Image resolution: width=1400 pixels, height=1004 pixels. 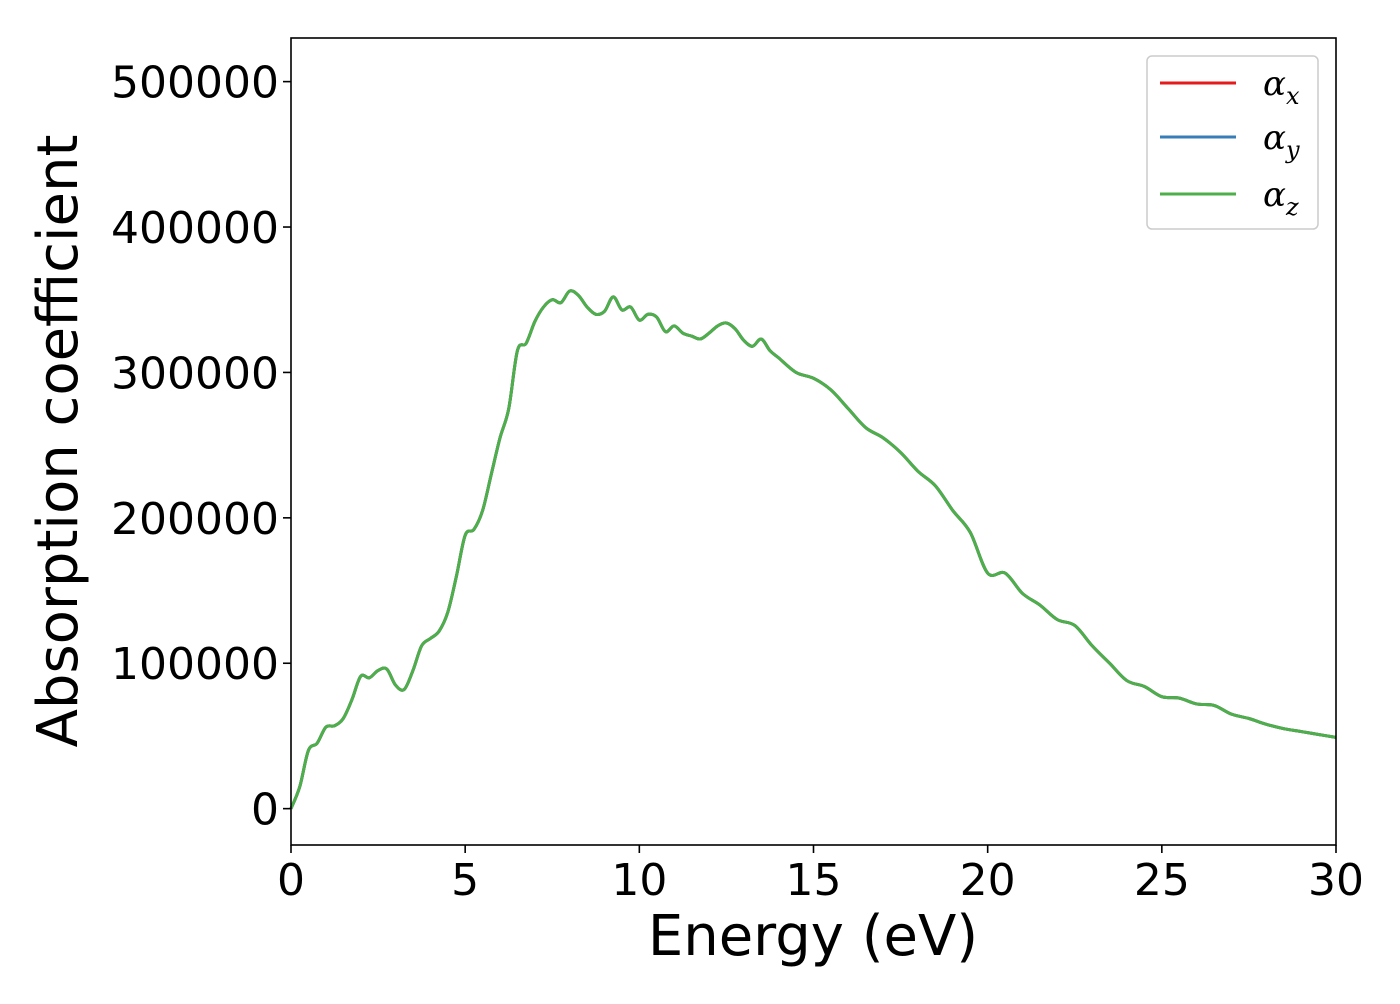 I want to click on x-tick-label: 25, so click(x=1162, y=880).